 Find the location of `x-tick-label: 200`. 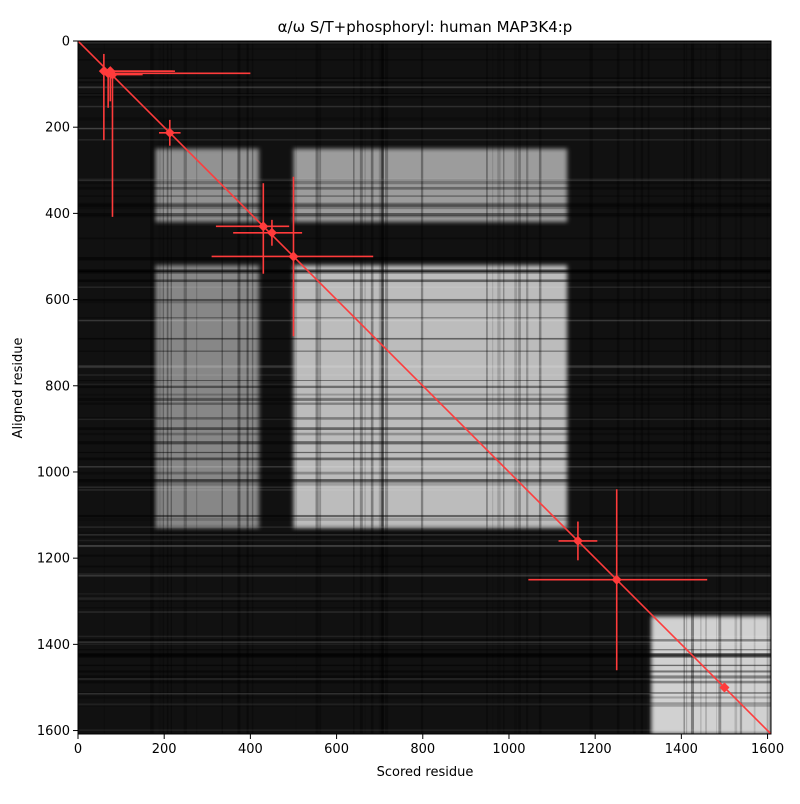

x-tick-label: 200 is located at coordinates (164, 749).